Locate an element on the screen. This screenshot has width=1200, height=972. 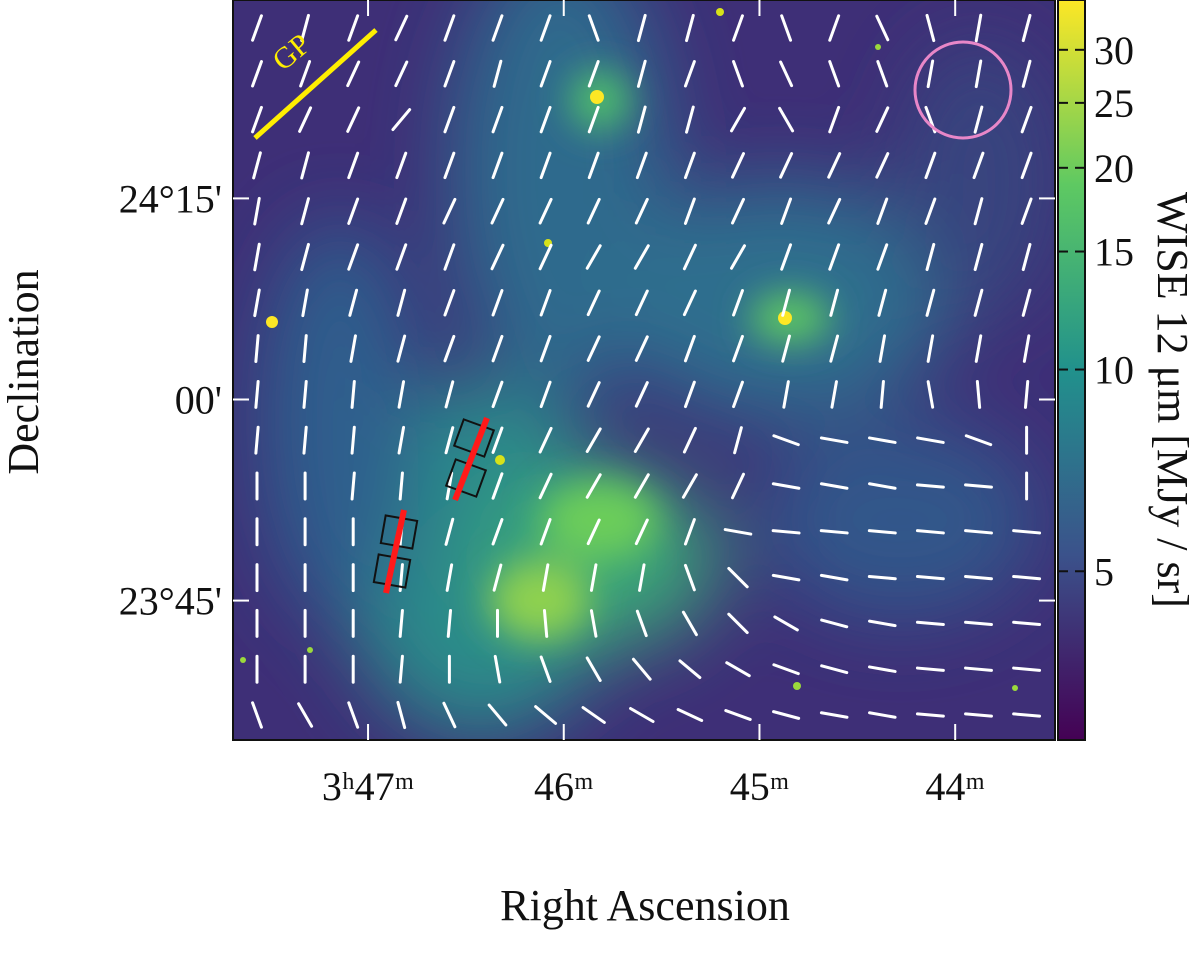
x-axis-label: Right Ascension is located at coordinates (645, 905).